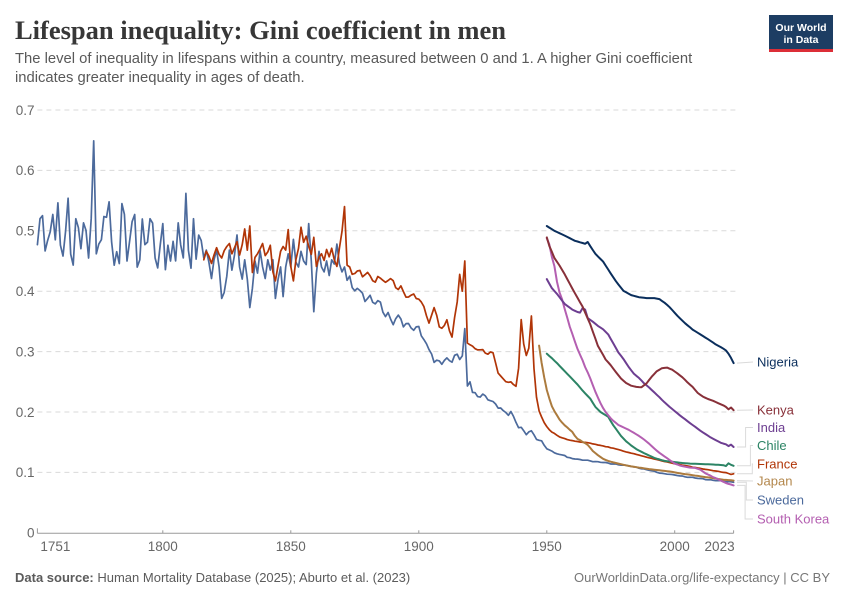 This screenshot has width=850, height=600. Describe the element at coordinates (25, 231) in the screenshot. I see `svg-text: 0.5` at that location.